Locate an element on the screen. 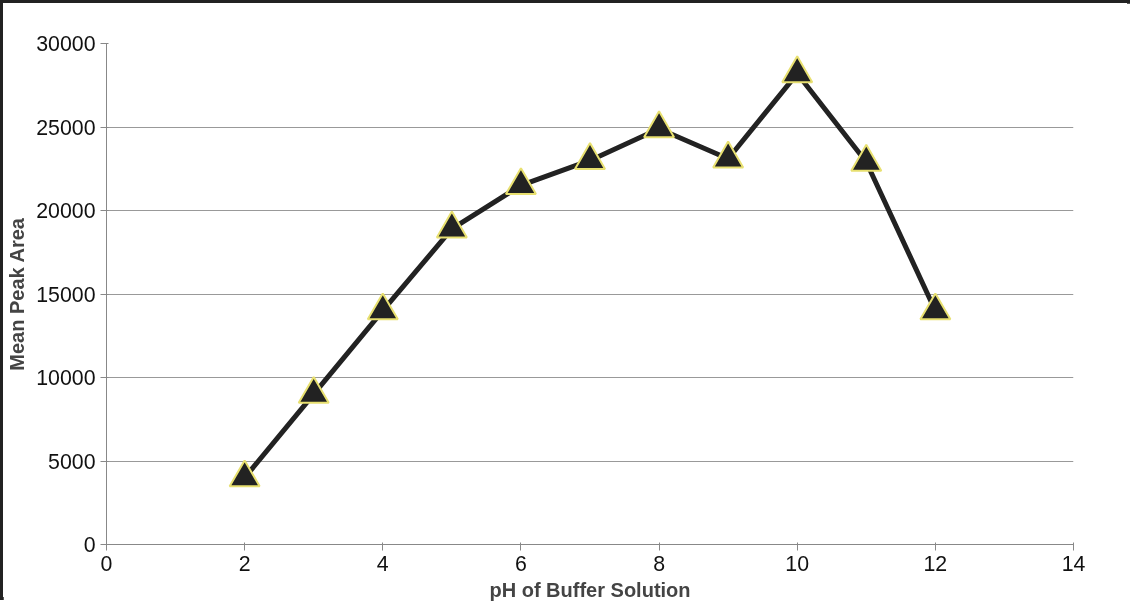  x-tick-label: 10 is located at coordinates (797, 563).